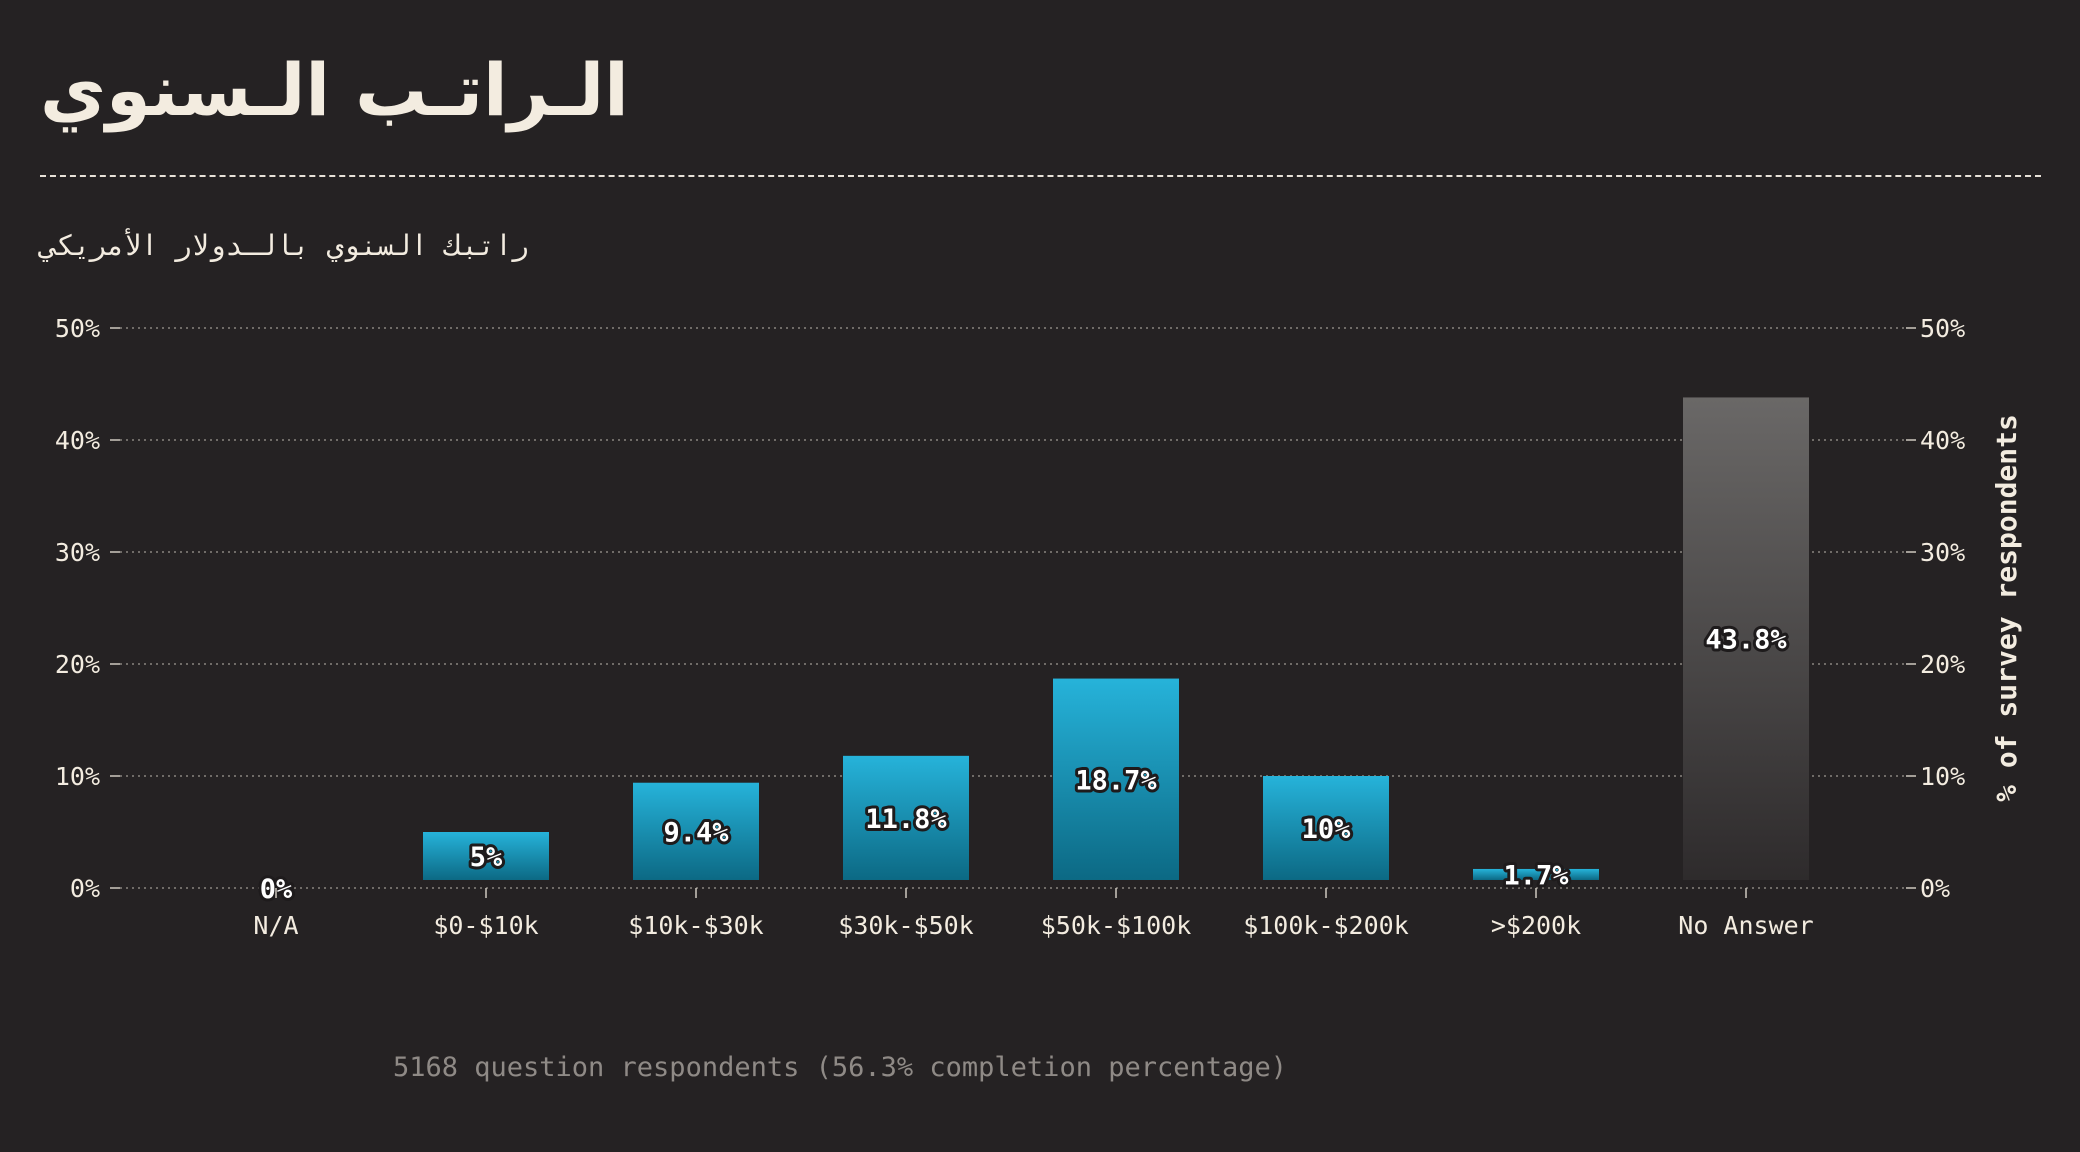 This screenshot has height=1152, width=2080. I want to click on x-tick-label: $0-$10k, so click(485, 925).